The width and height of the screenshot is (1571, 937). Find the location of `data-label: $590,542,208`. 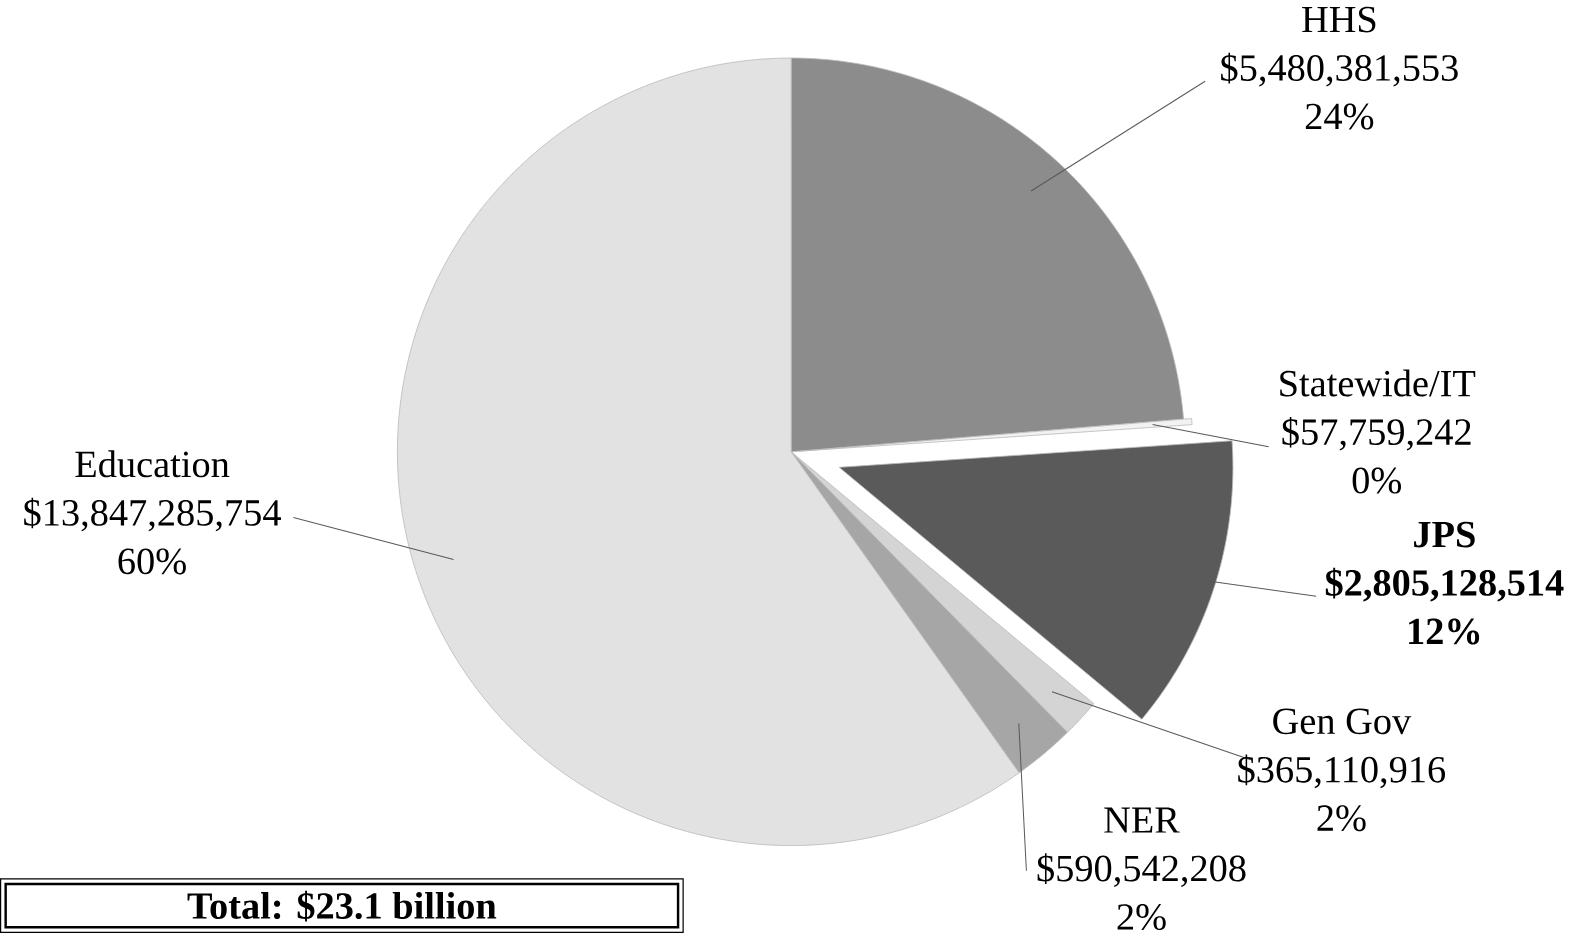

data-label: $590,542,208 is located at coordinates (1141, 870).